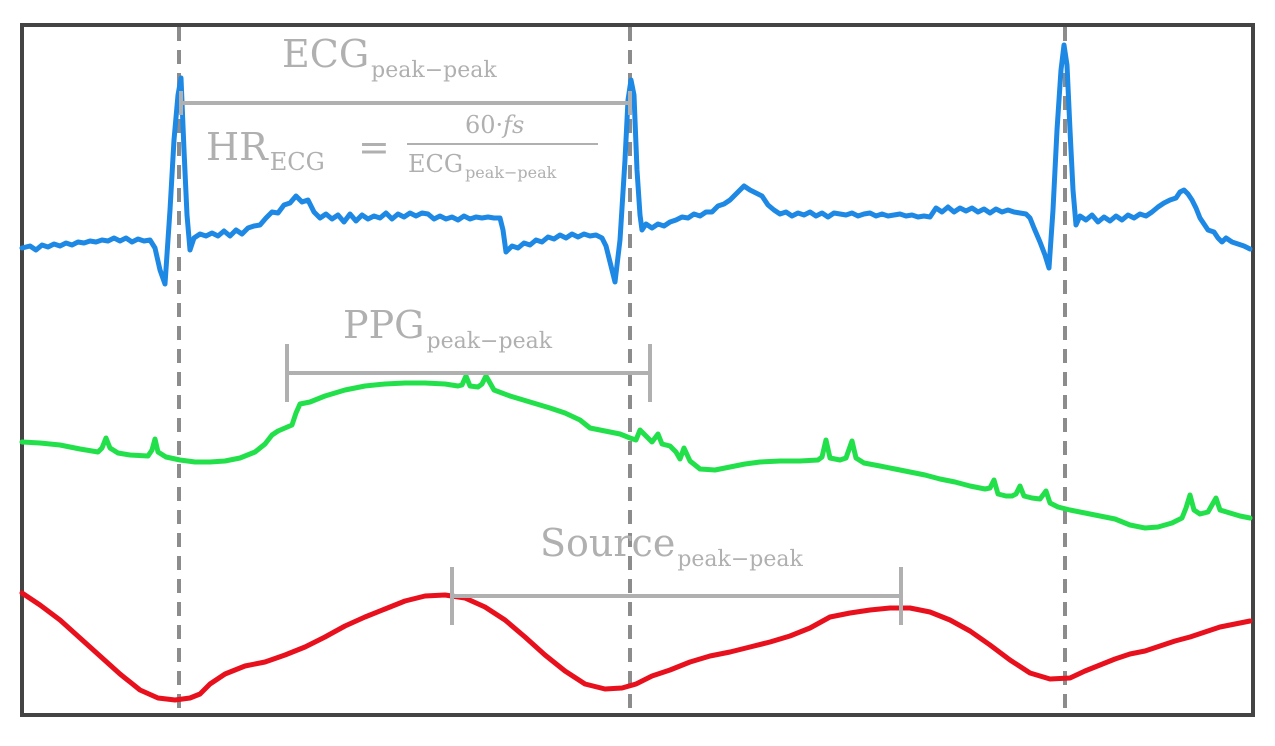 The height and width of the screenshot is (746, 1275). Describe the element at coordinates (374, 147) in the screenshot. I see `hr-formula-equals: =` at that location.